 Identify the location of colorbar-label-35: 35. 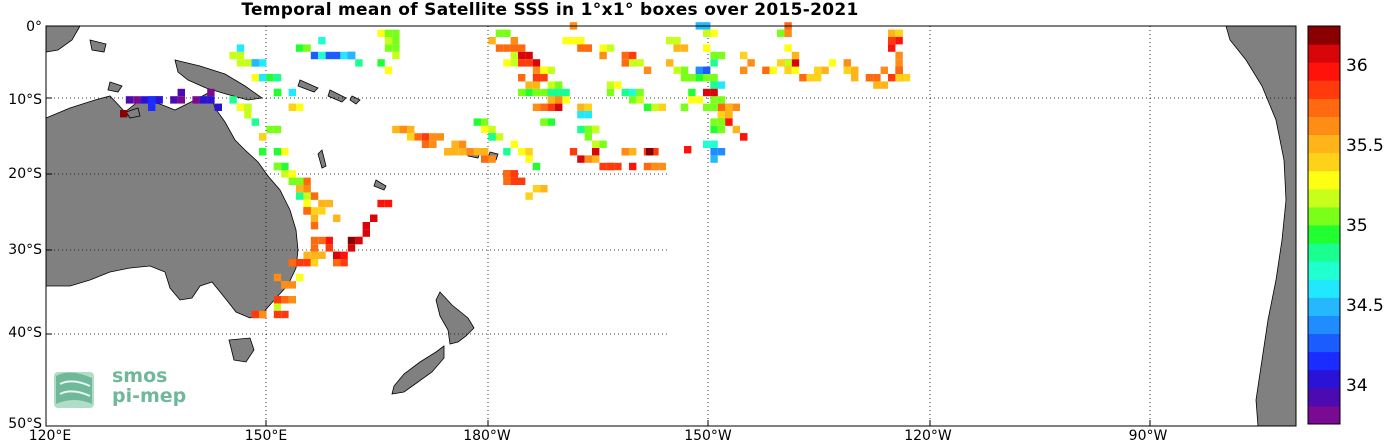
(1357, 226).